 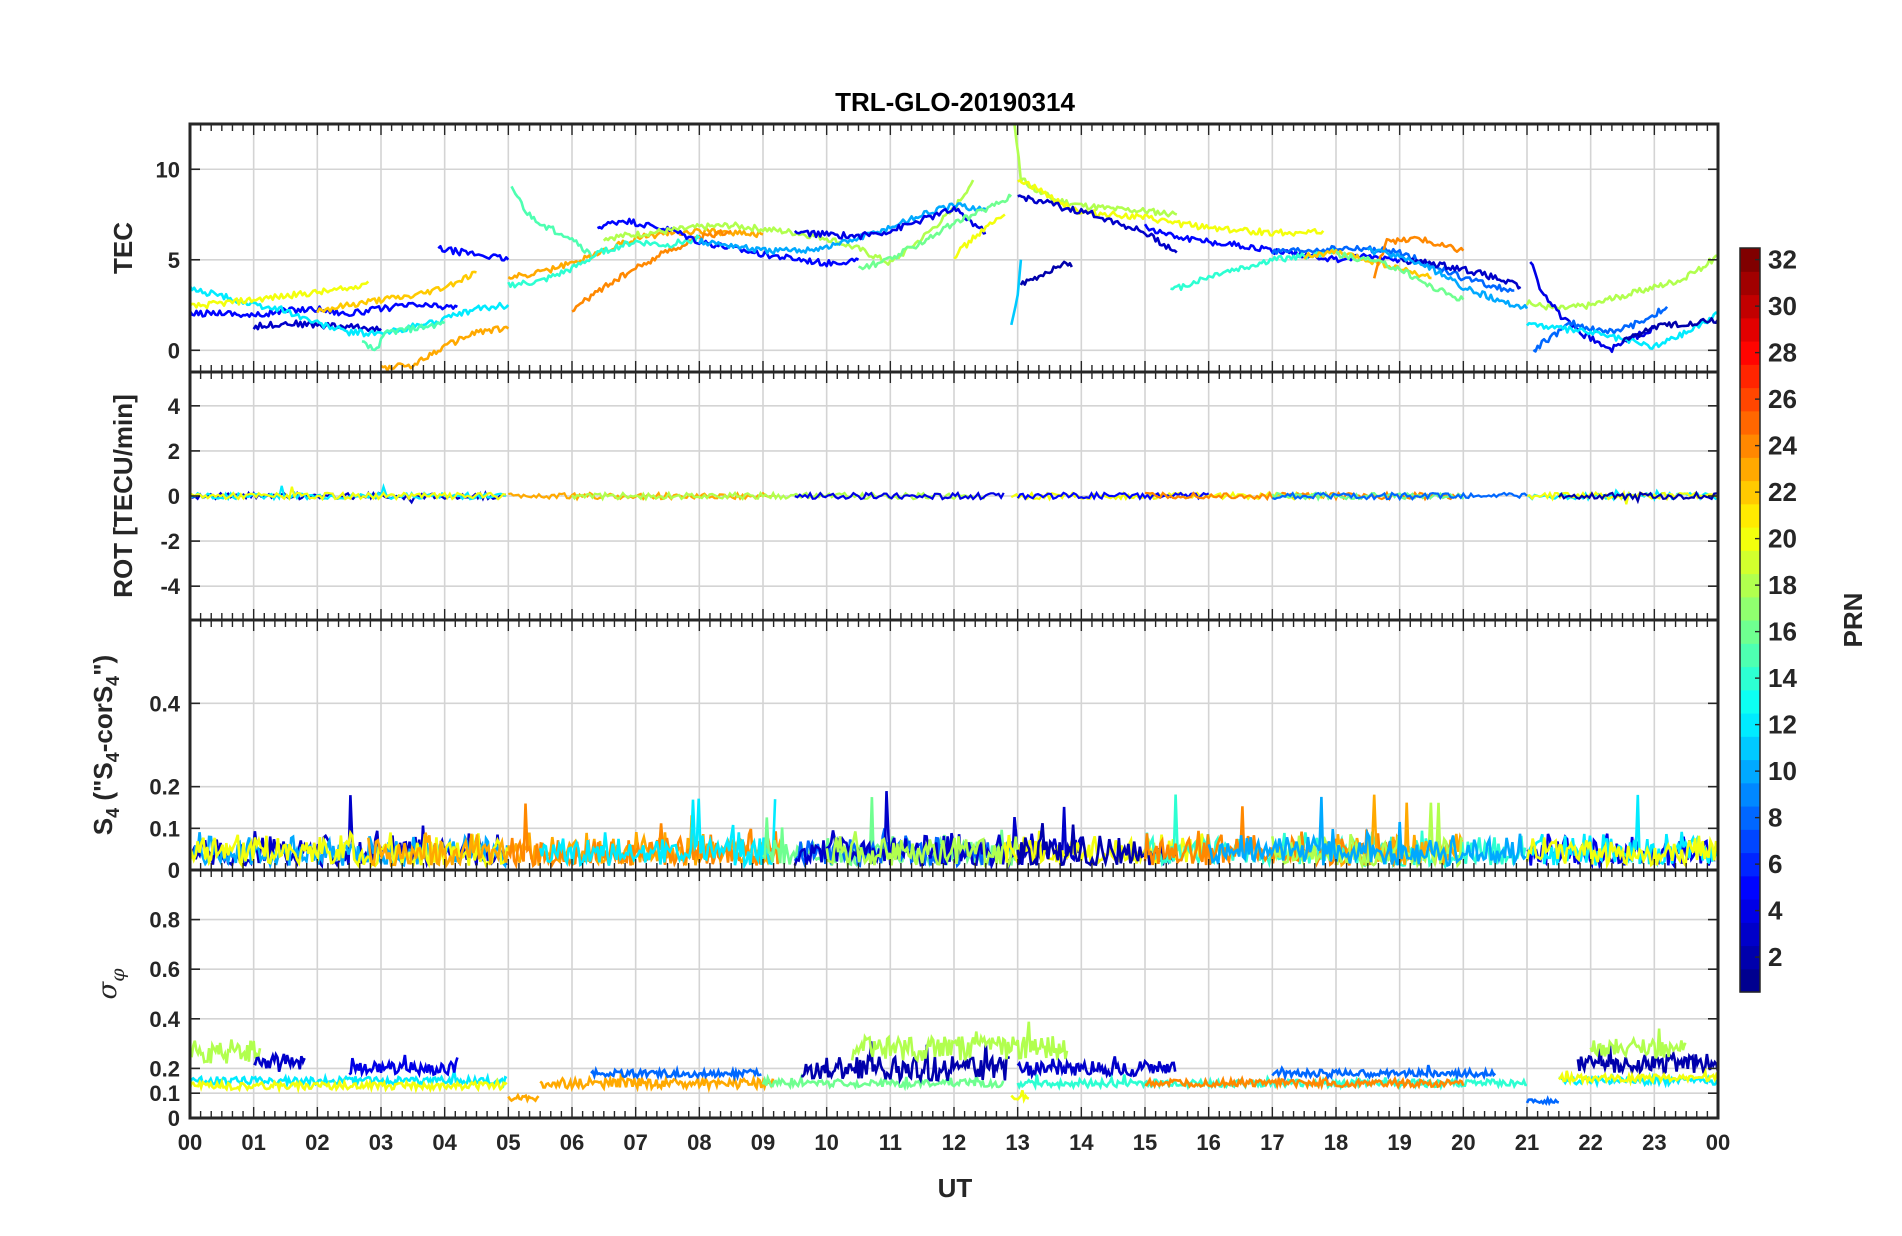 I want to click on colorbar-tick-label: 22, so click(x=1782, y=492).